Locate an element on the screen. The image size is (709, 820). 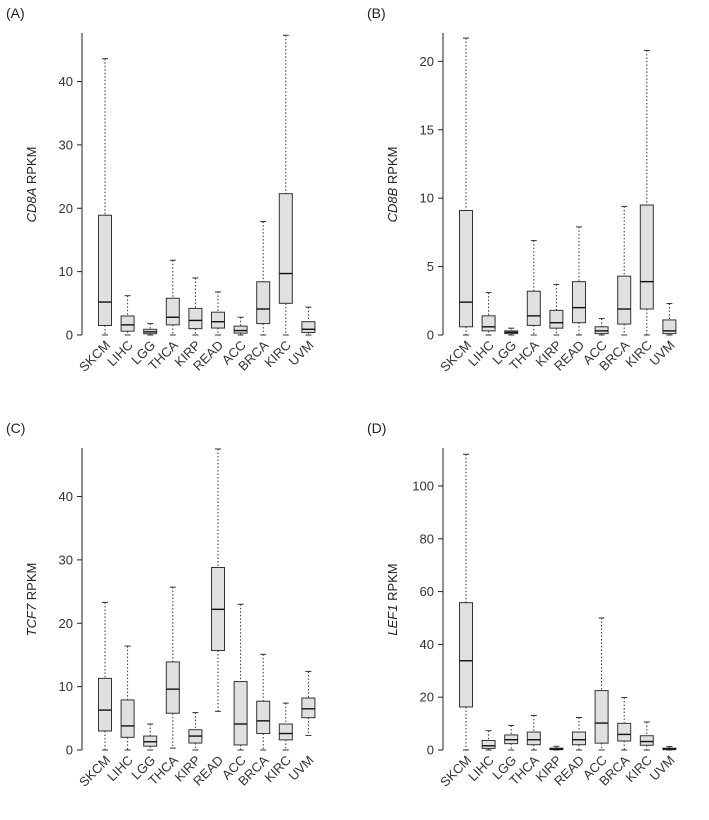
panel-label: (C) is located at coordinates (15, 428).